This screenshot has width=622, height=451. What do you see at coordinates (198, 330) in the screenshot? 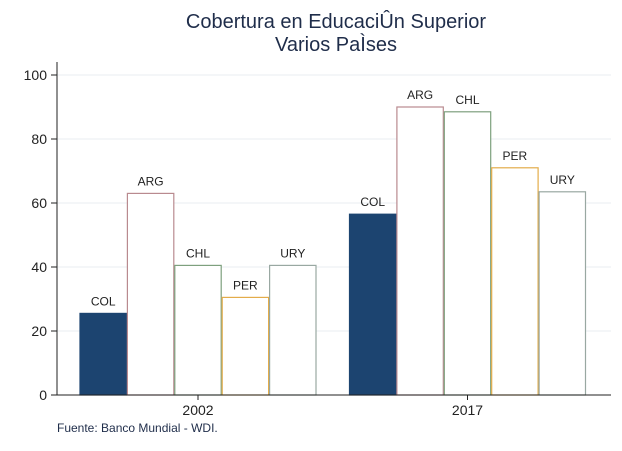
I see `bar-chl-2002` at bounding box center [198, 330].